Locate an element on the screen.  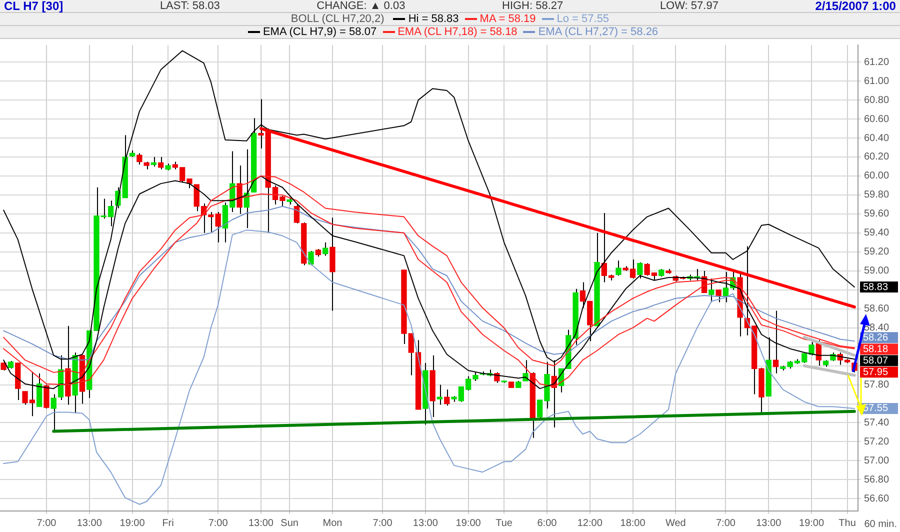
text: 57.95 is located at coordinates (875, 372).